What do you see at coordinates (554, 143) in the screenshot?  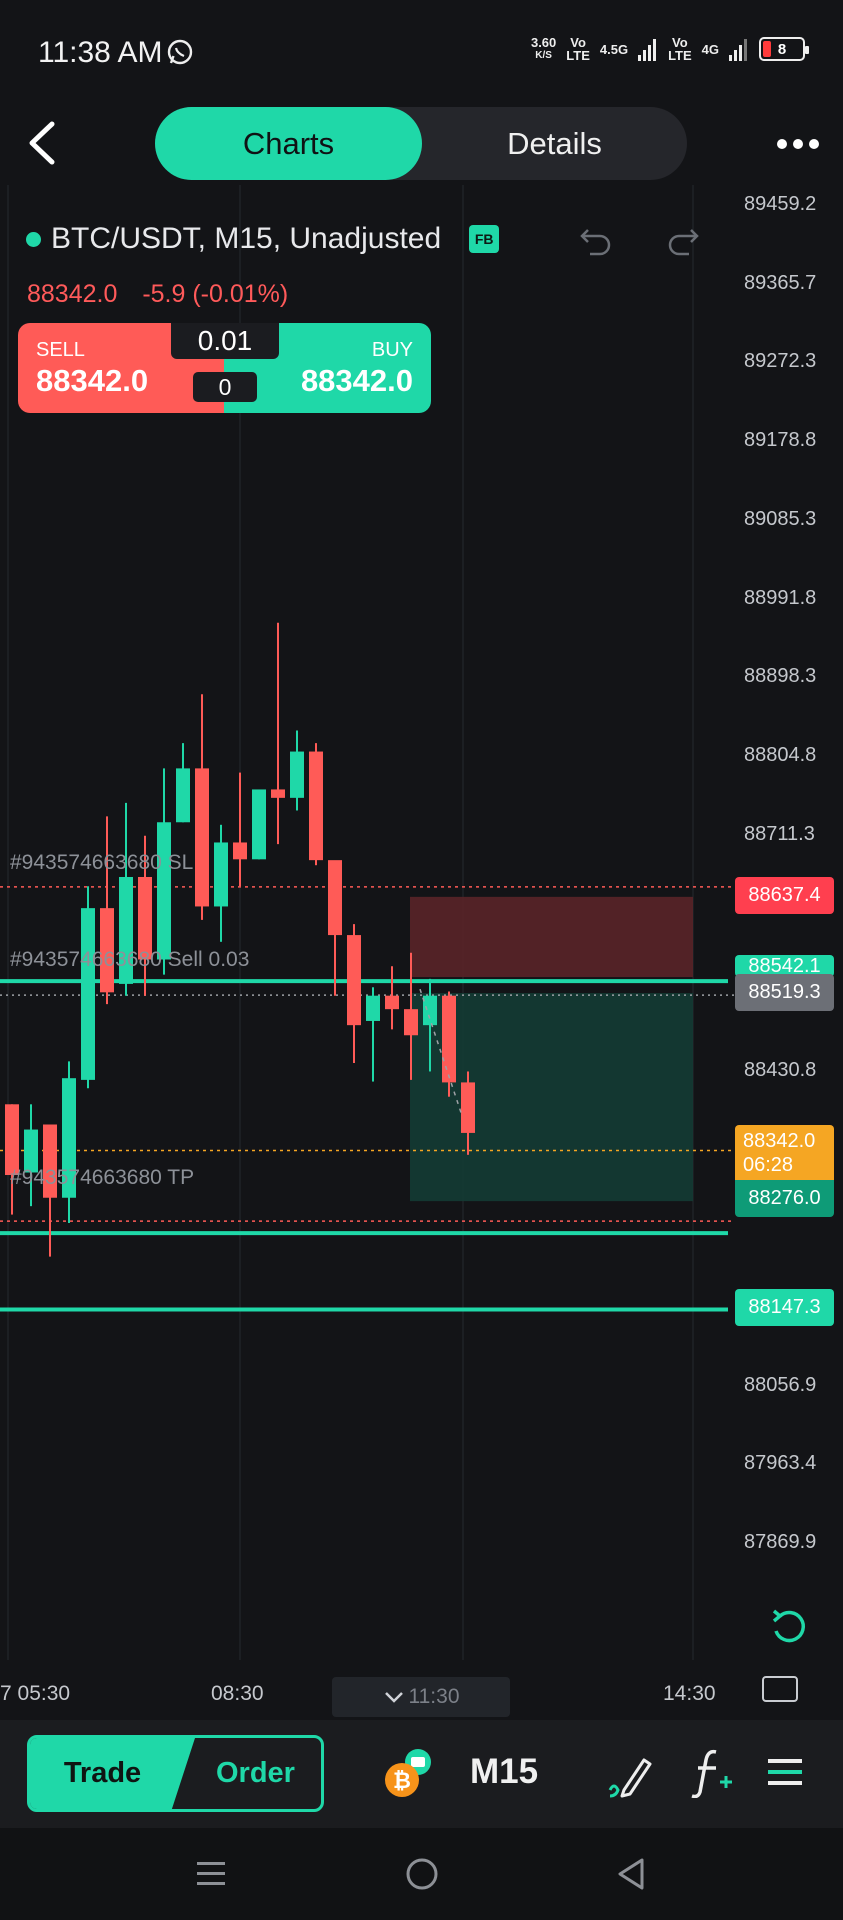 I see `tab-details: Details` at bounding box center [554, 143].